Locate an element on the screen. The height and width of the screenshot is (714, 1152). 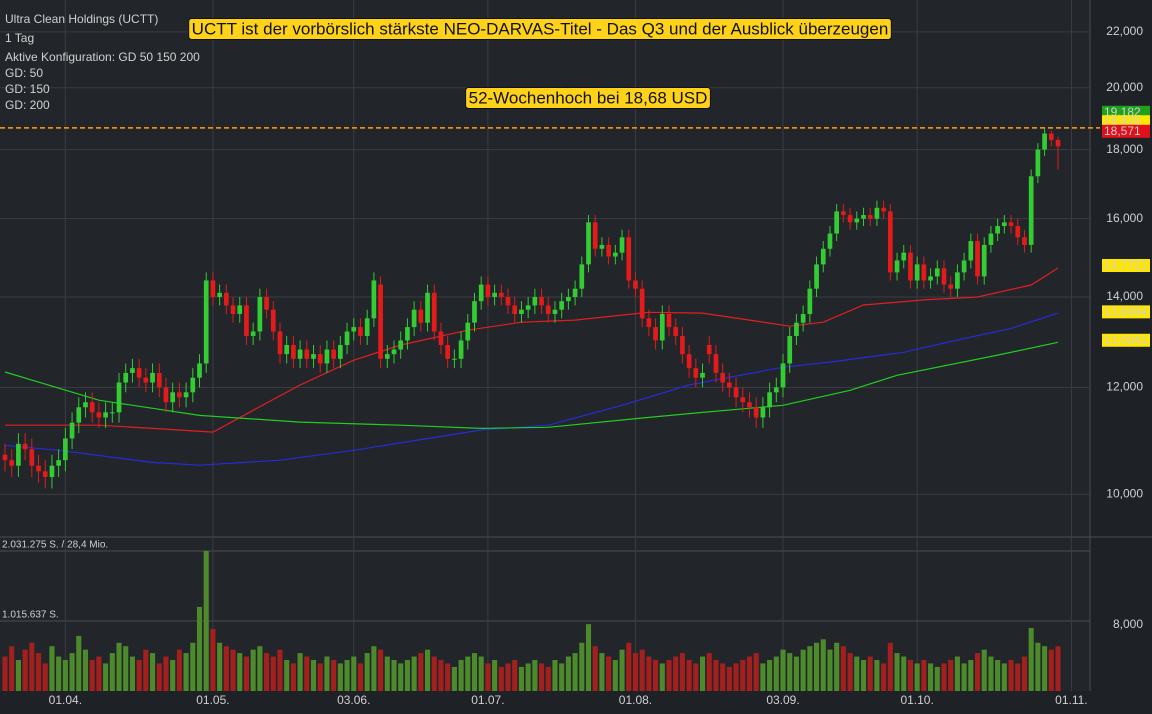
subtitle: 52-Wochenhoch bei 18,68 USD is located at coordinates (588, 97).